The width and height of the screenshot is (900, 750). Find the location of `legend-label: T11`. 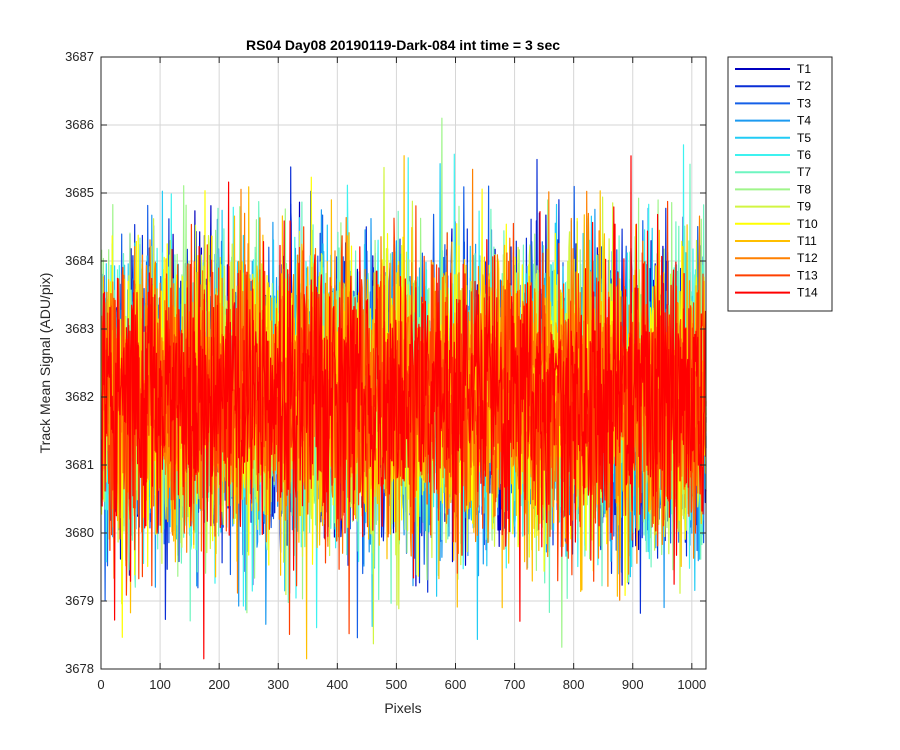

legend-label: T11 is located at coordinates (807, 241).